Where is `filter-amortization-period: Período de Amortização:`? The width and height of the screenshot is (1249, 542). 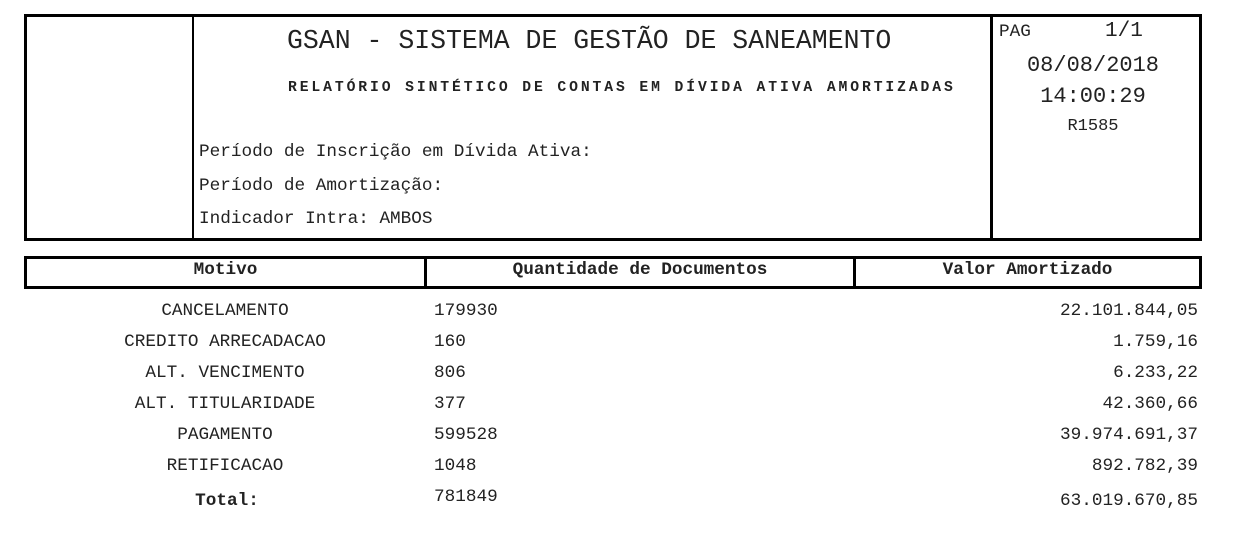
filter-amortization-period: Período de Amortização: is located at coordinates (321, 186).